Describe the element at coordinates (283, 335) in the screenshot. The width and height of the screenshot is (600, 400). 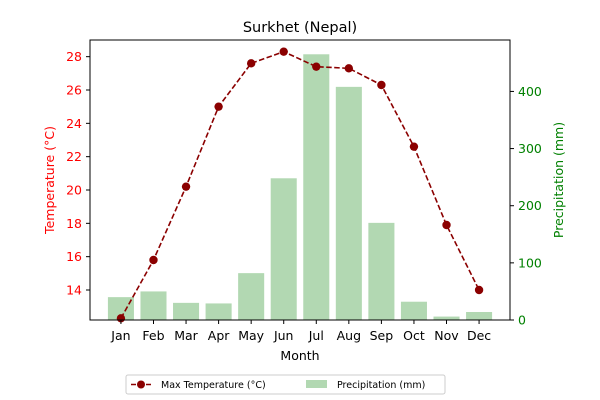
I see `x-tick-label-jun: Jun` at that location.